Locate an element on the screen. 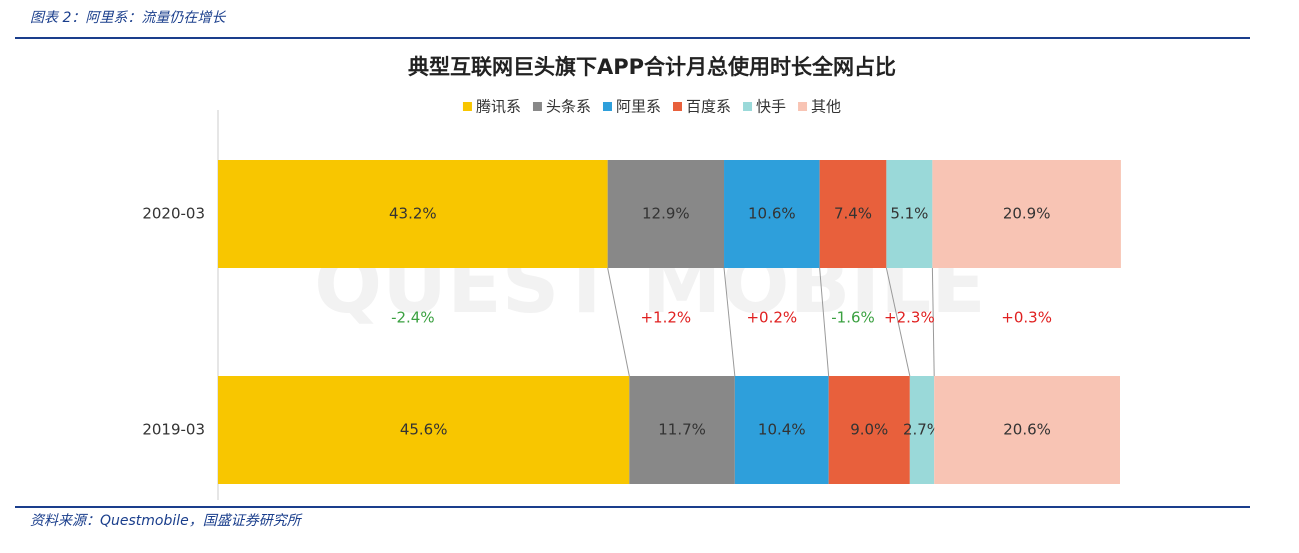 The image size is (1299, 553). value-label: 7.4% is located at coordinates (853, 214).